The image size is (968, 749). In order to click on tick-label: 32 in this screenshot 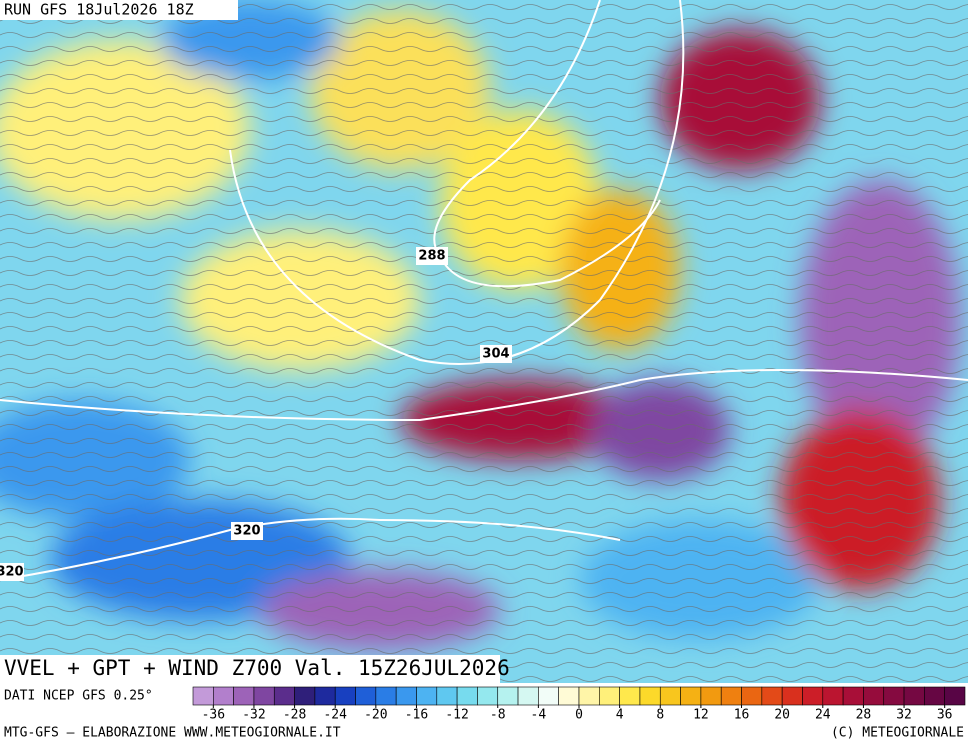, I will do `click(904, 715)`.